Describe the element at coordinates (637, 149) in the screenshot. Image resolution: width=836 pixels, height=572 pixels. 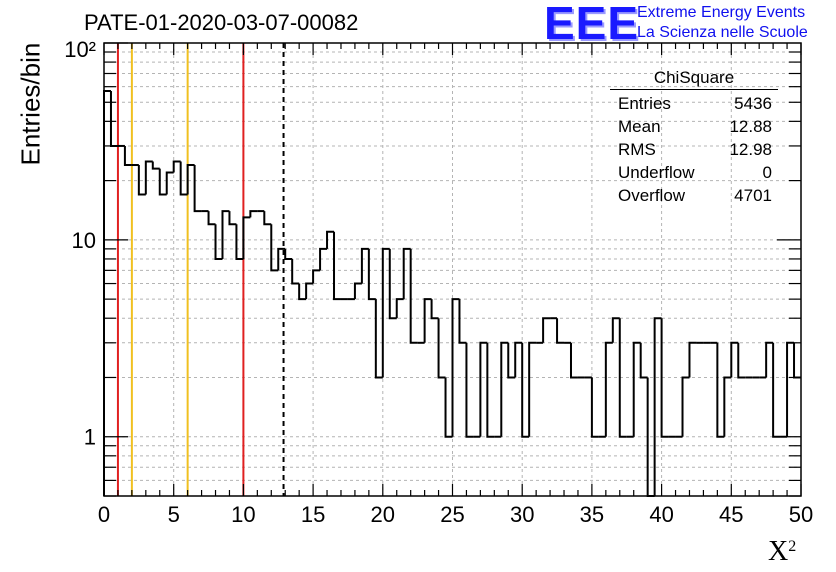
I see `stats-label: RMS` at that location.